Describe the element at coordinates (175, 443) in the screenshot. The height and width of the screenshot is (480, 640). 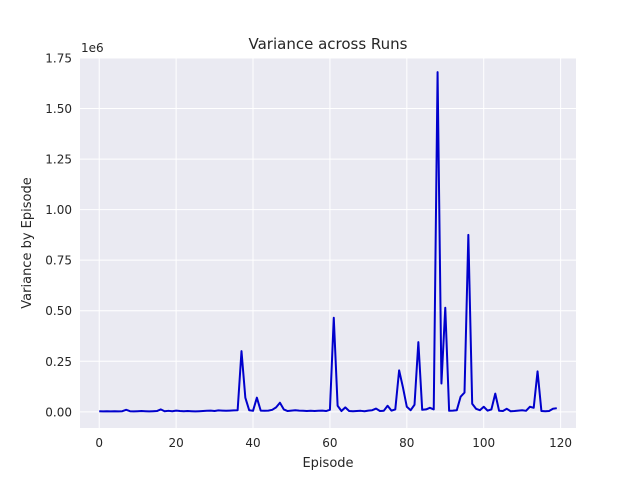
I see `x-tick-label: 20` at that location.